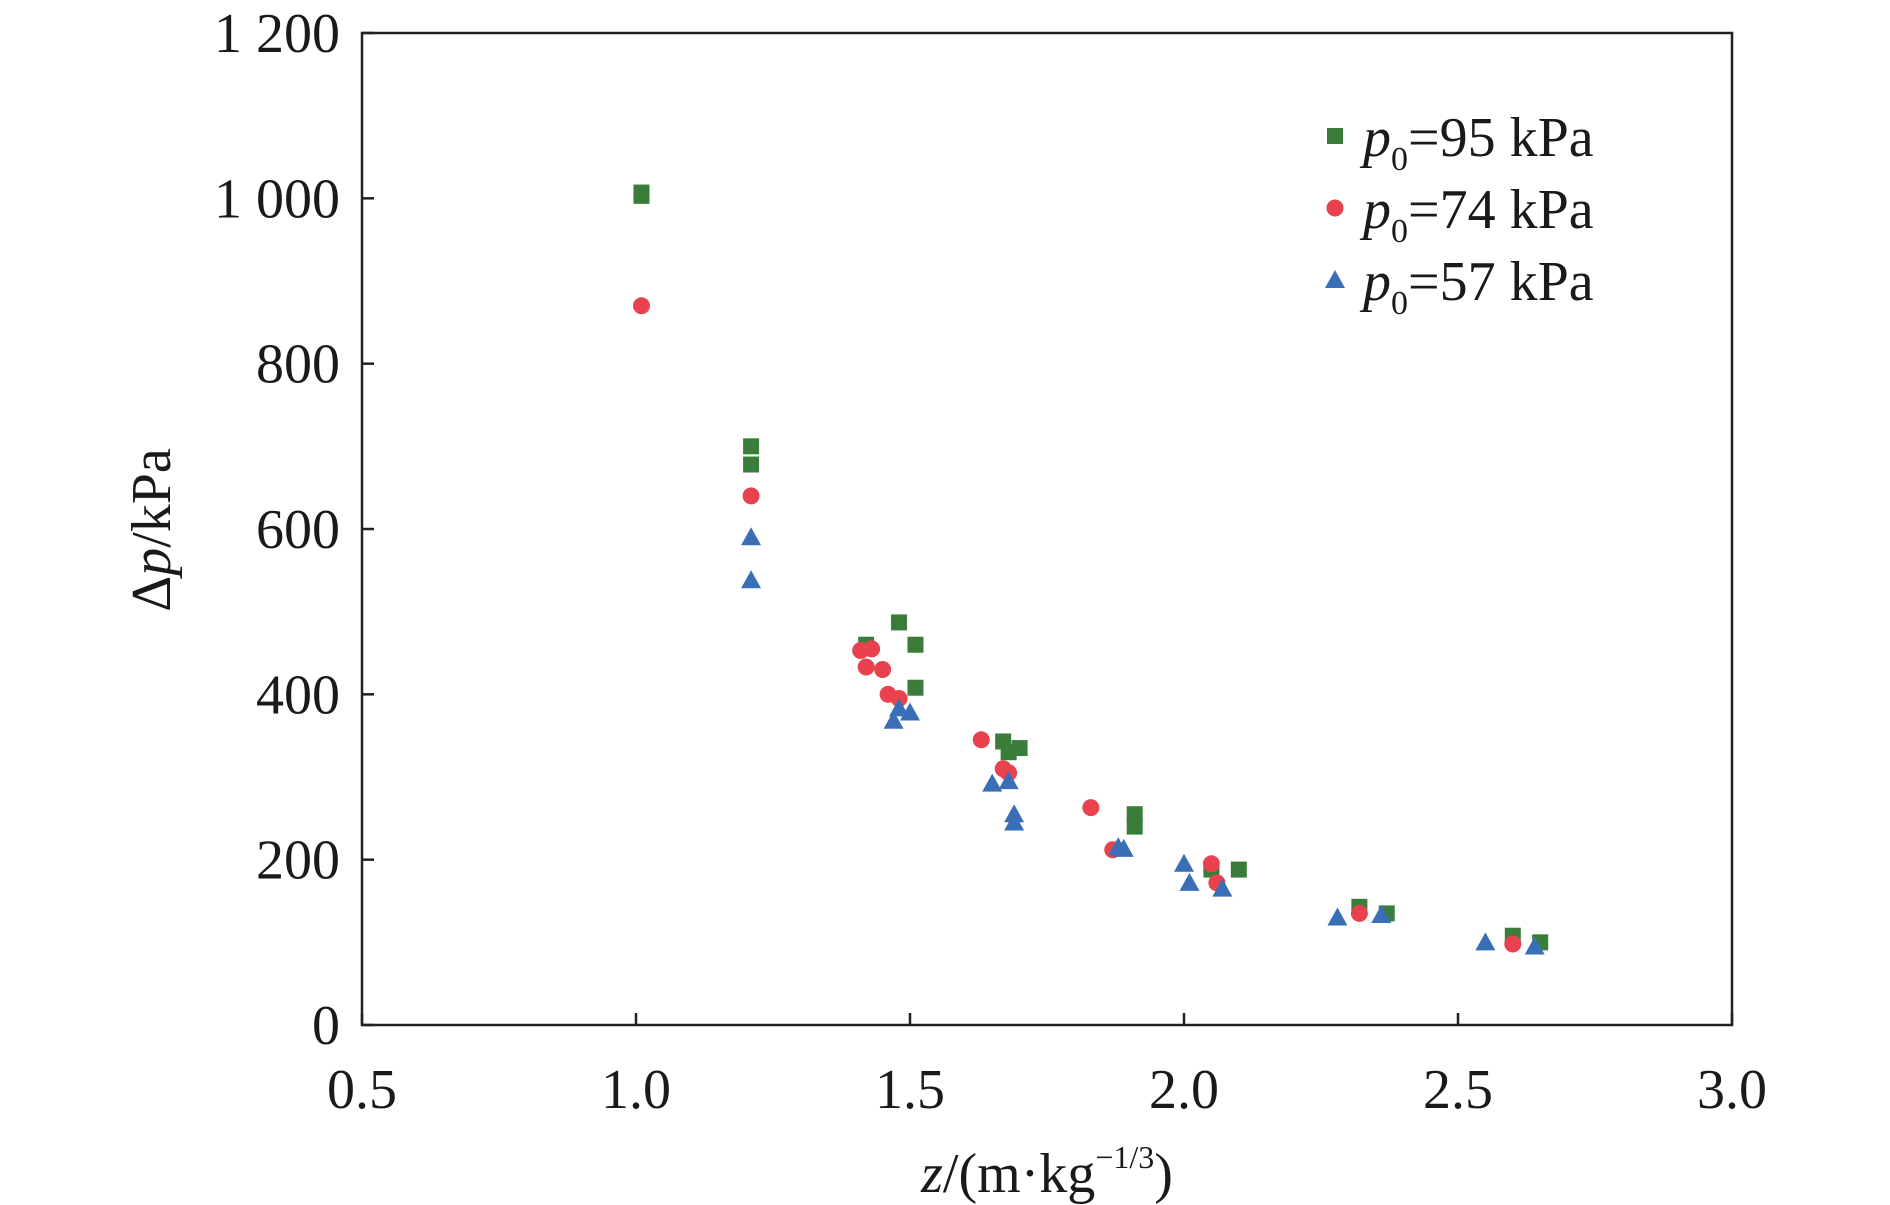  Describe the element at coordinates (1476, 142) in the screenshot. I see `legend-label: p0=95 kPa` at that location.